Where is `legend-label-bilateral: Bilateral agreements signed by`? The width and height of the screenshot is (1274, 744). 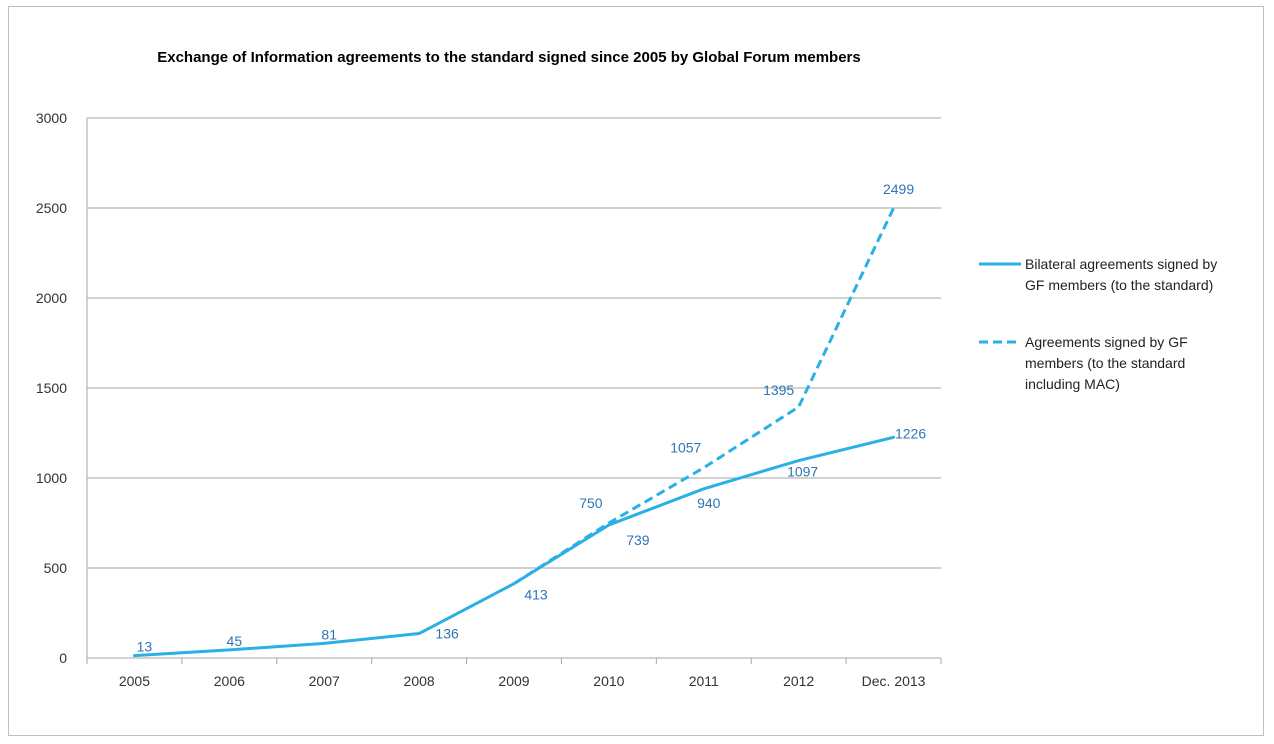
legend-label-bilateral: Bilateral agreements signed by is located at coordinates (1121, 264).